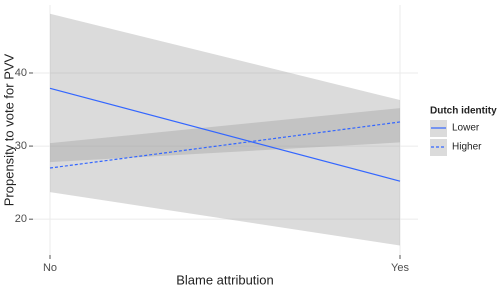  I want to click on legend-label: Lower, so click(466, 128).